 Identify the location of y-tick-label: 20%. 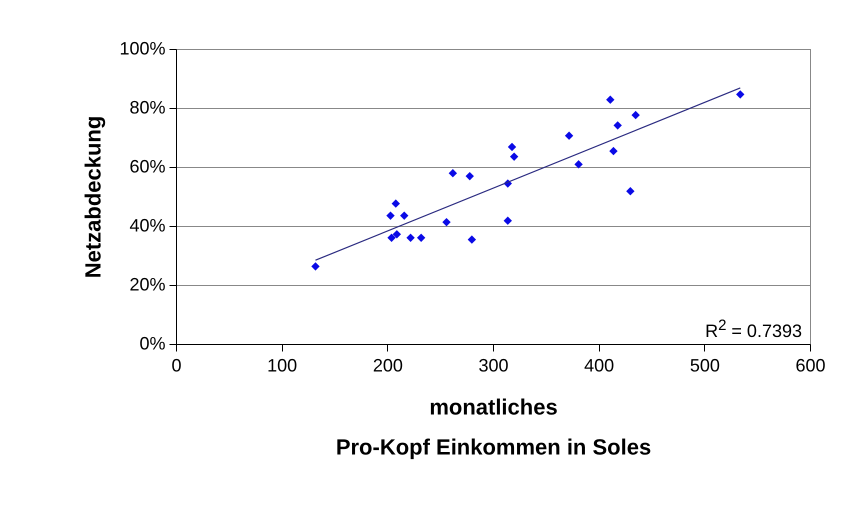
(147, 284).